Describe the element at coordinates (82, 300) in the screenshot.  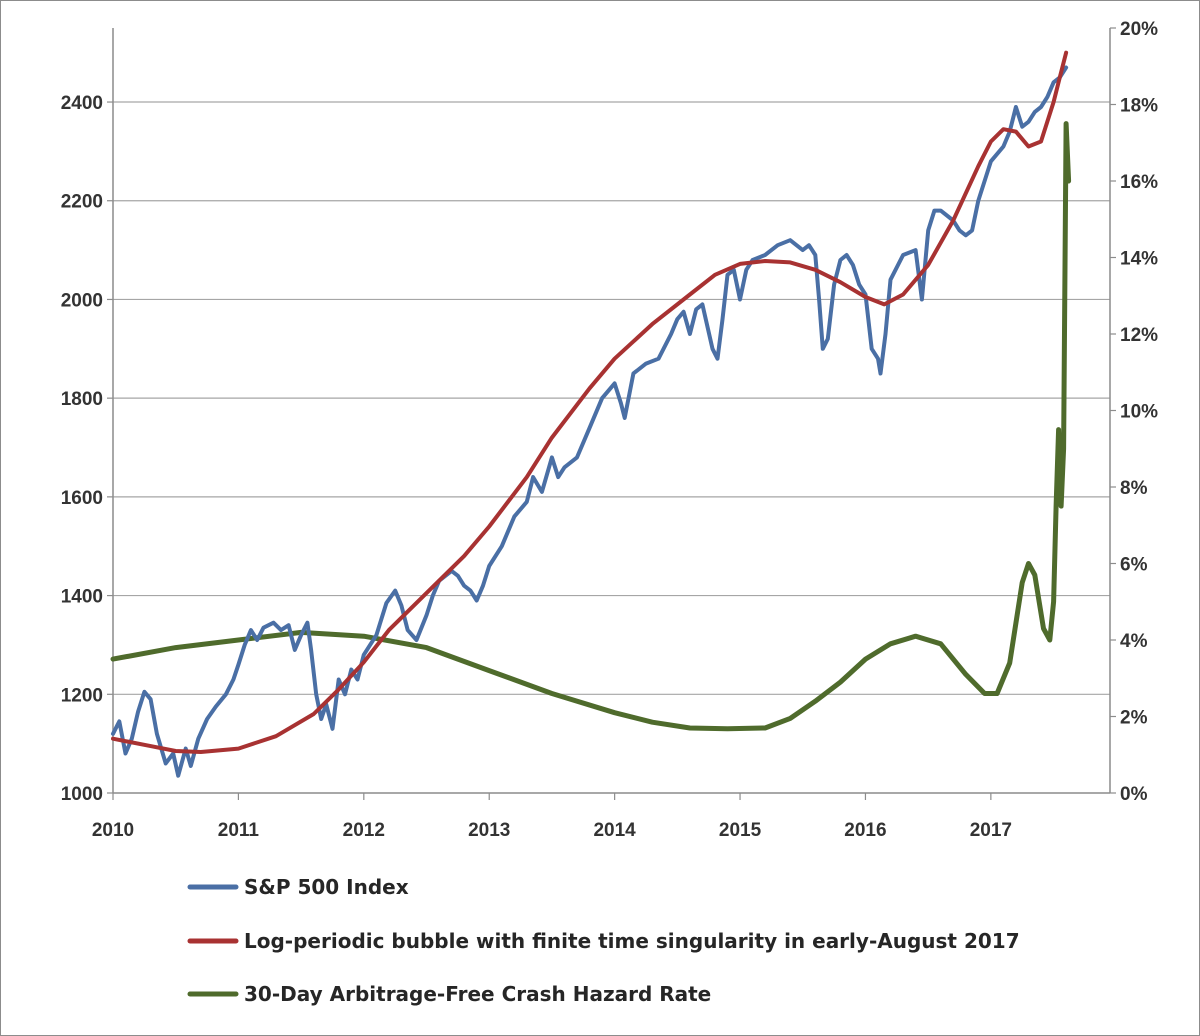
I see `left-tick-label: 2000` at that location.